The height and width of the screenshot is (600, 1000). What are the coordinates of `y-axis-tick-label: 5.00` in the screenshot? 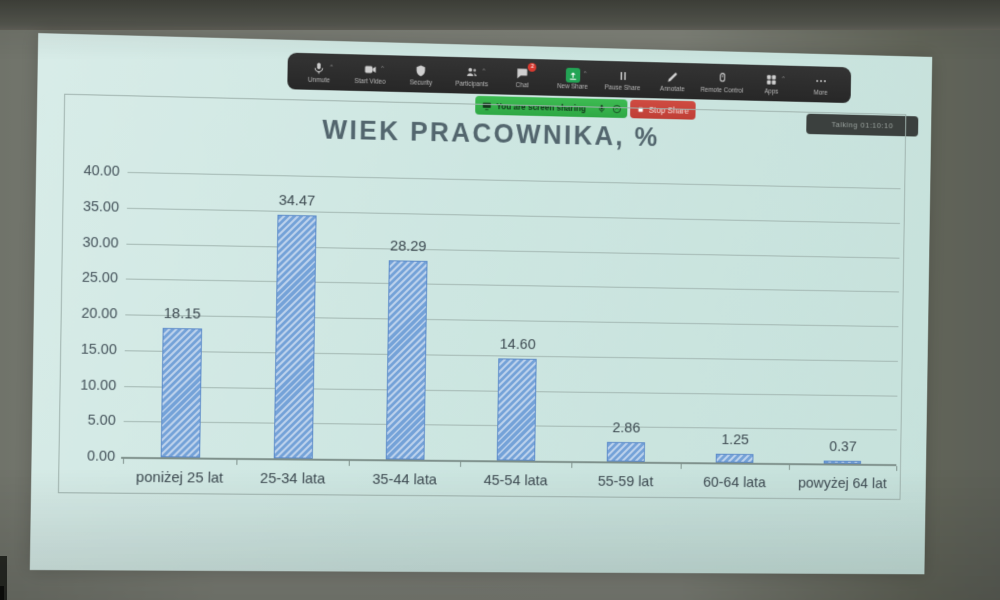 It's located at (101, 421).